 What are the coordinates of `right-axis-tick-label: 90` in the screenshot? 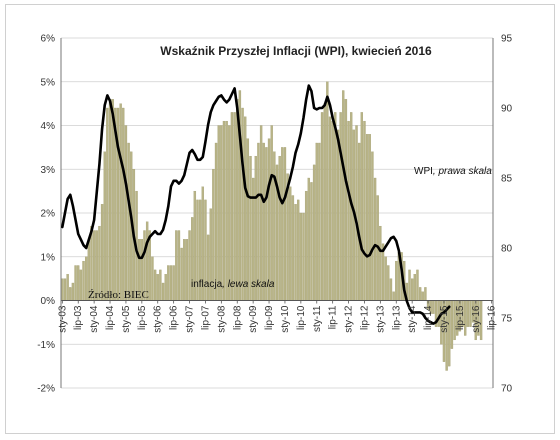 It's located at (507, 109).